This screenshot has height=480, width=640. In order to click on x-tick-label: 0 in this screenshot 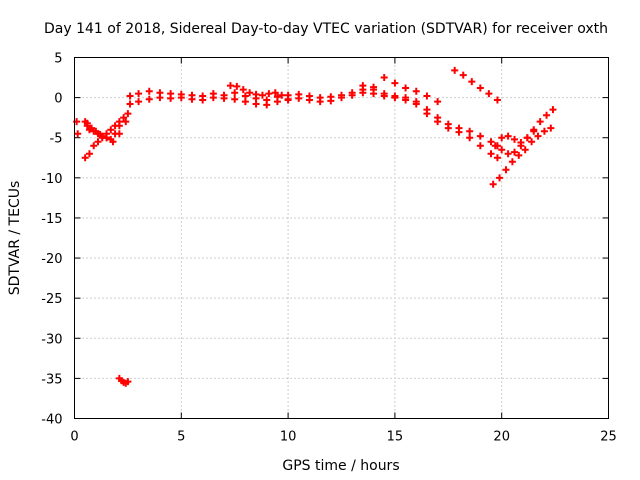, I will do `click(74, 437)`.